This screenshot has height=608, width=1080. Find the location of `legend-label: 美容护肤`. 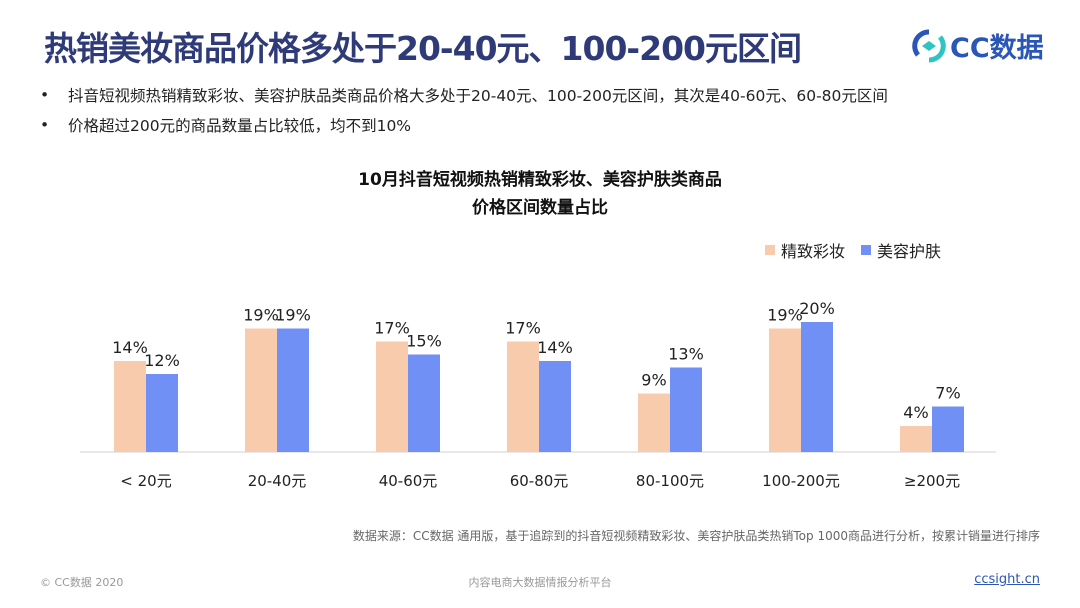

legend-label: 美容护肤 is located at coordinates (909, 251).